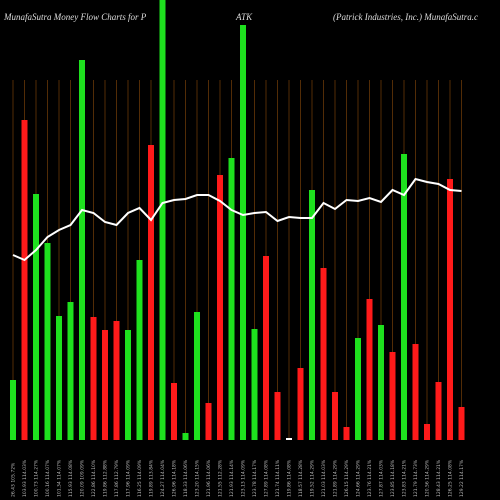 The height and width of the screenshot is (500, 500). I want to click on x-tick-label: 123.13 114.09%, so click(244, 478).